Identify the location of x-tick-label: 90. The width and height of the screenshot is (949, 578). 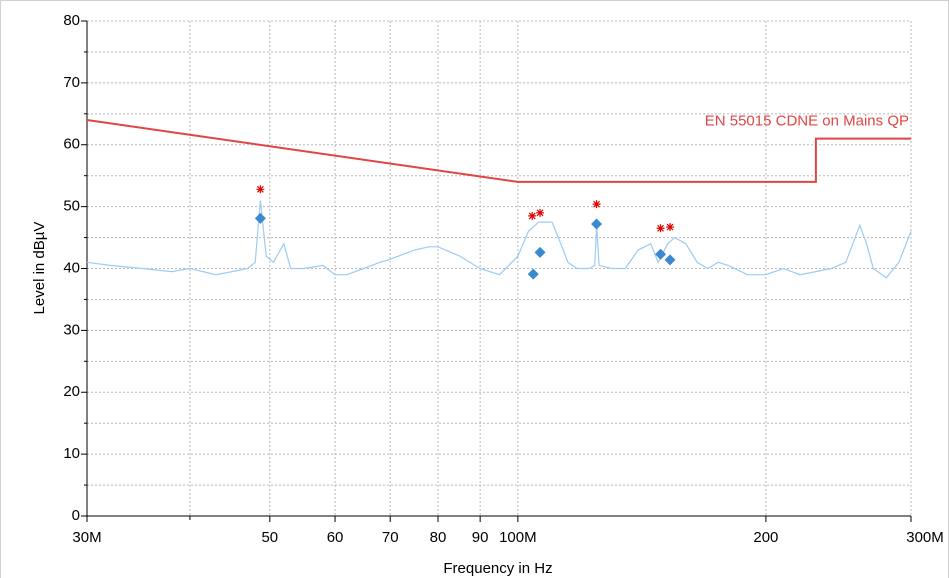
(480, 537).